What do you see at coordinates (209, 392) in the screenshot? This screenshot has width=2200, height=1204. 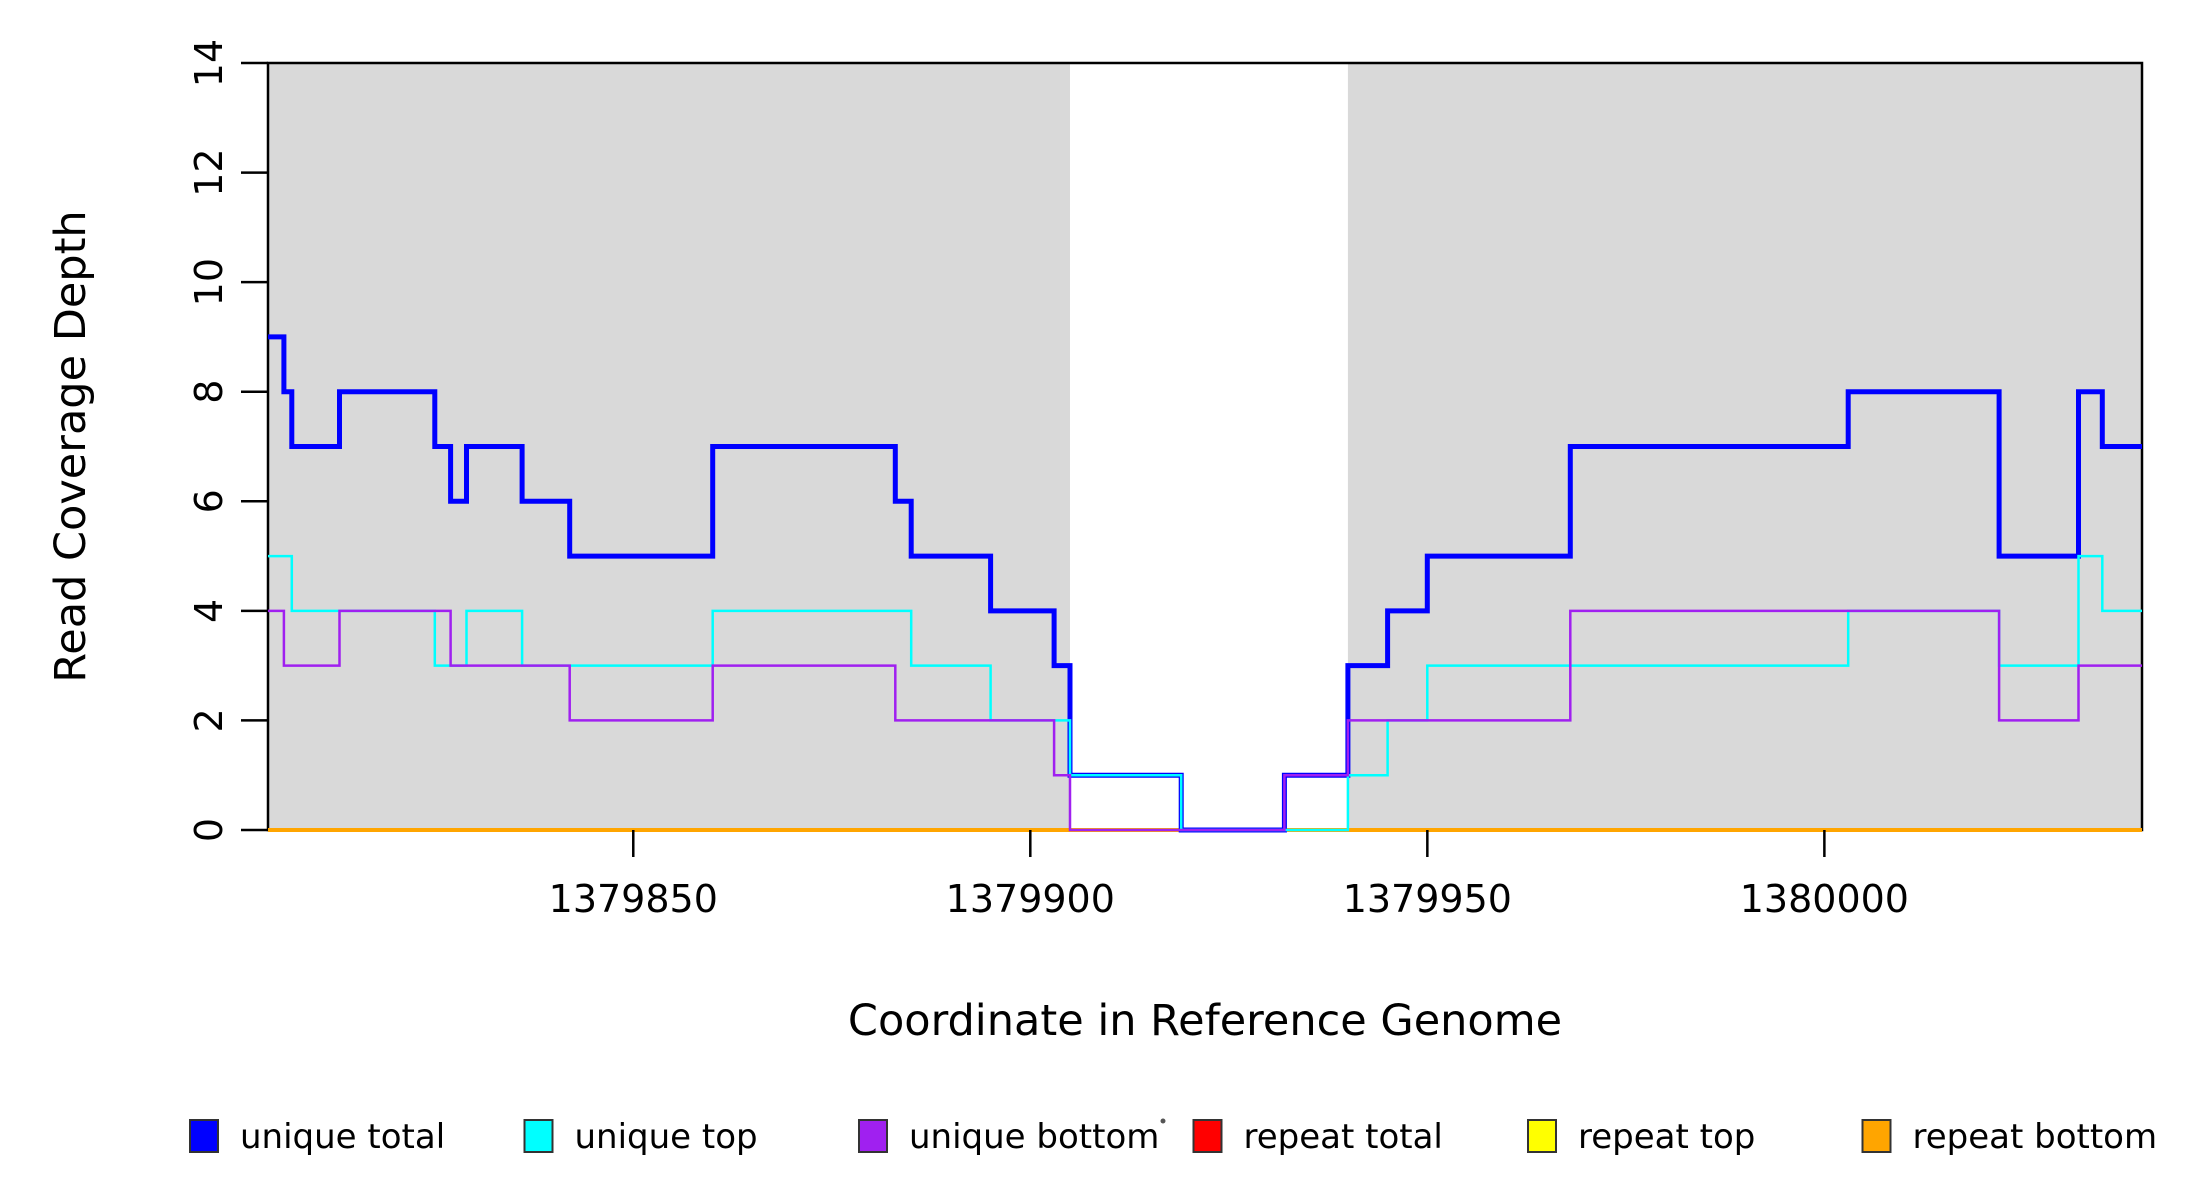 I see `y-tick-label-8: 8` at bounding box center [209, 392].